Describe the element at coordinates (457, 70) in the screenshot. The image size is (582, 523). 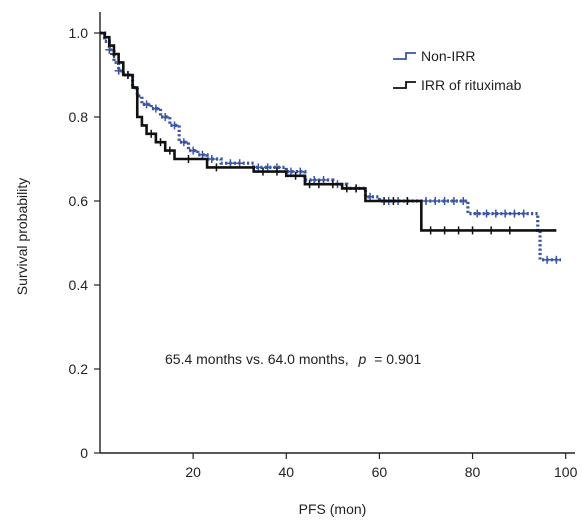
I see `legend: Non-IRR IRR of rituximab` at that location.